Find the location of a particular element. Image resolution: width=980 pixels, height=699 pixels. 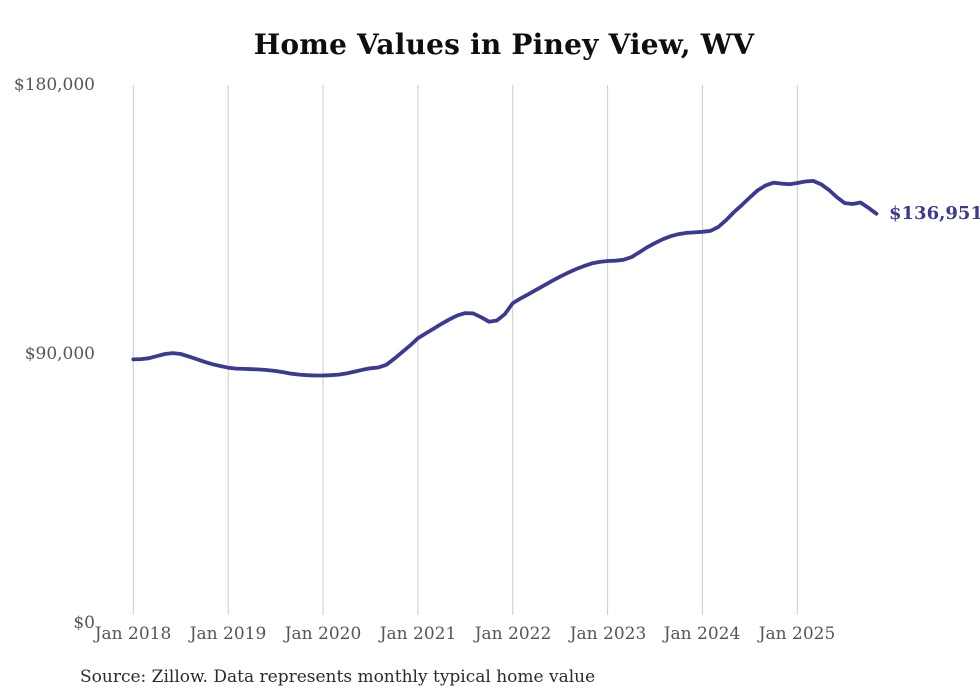

x-axis-tick-label: Jan 2018 is located at coordinates (133, 634).